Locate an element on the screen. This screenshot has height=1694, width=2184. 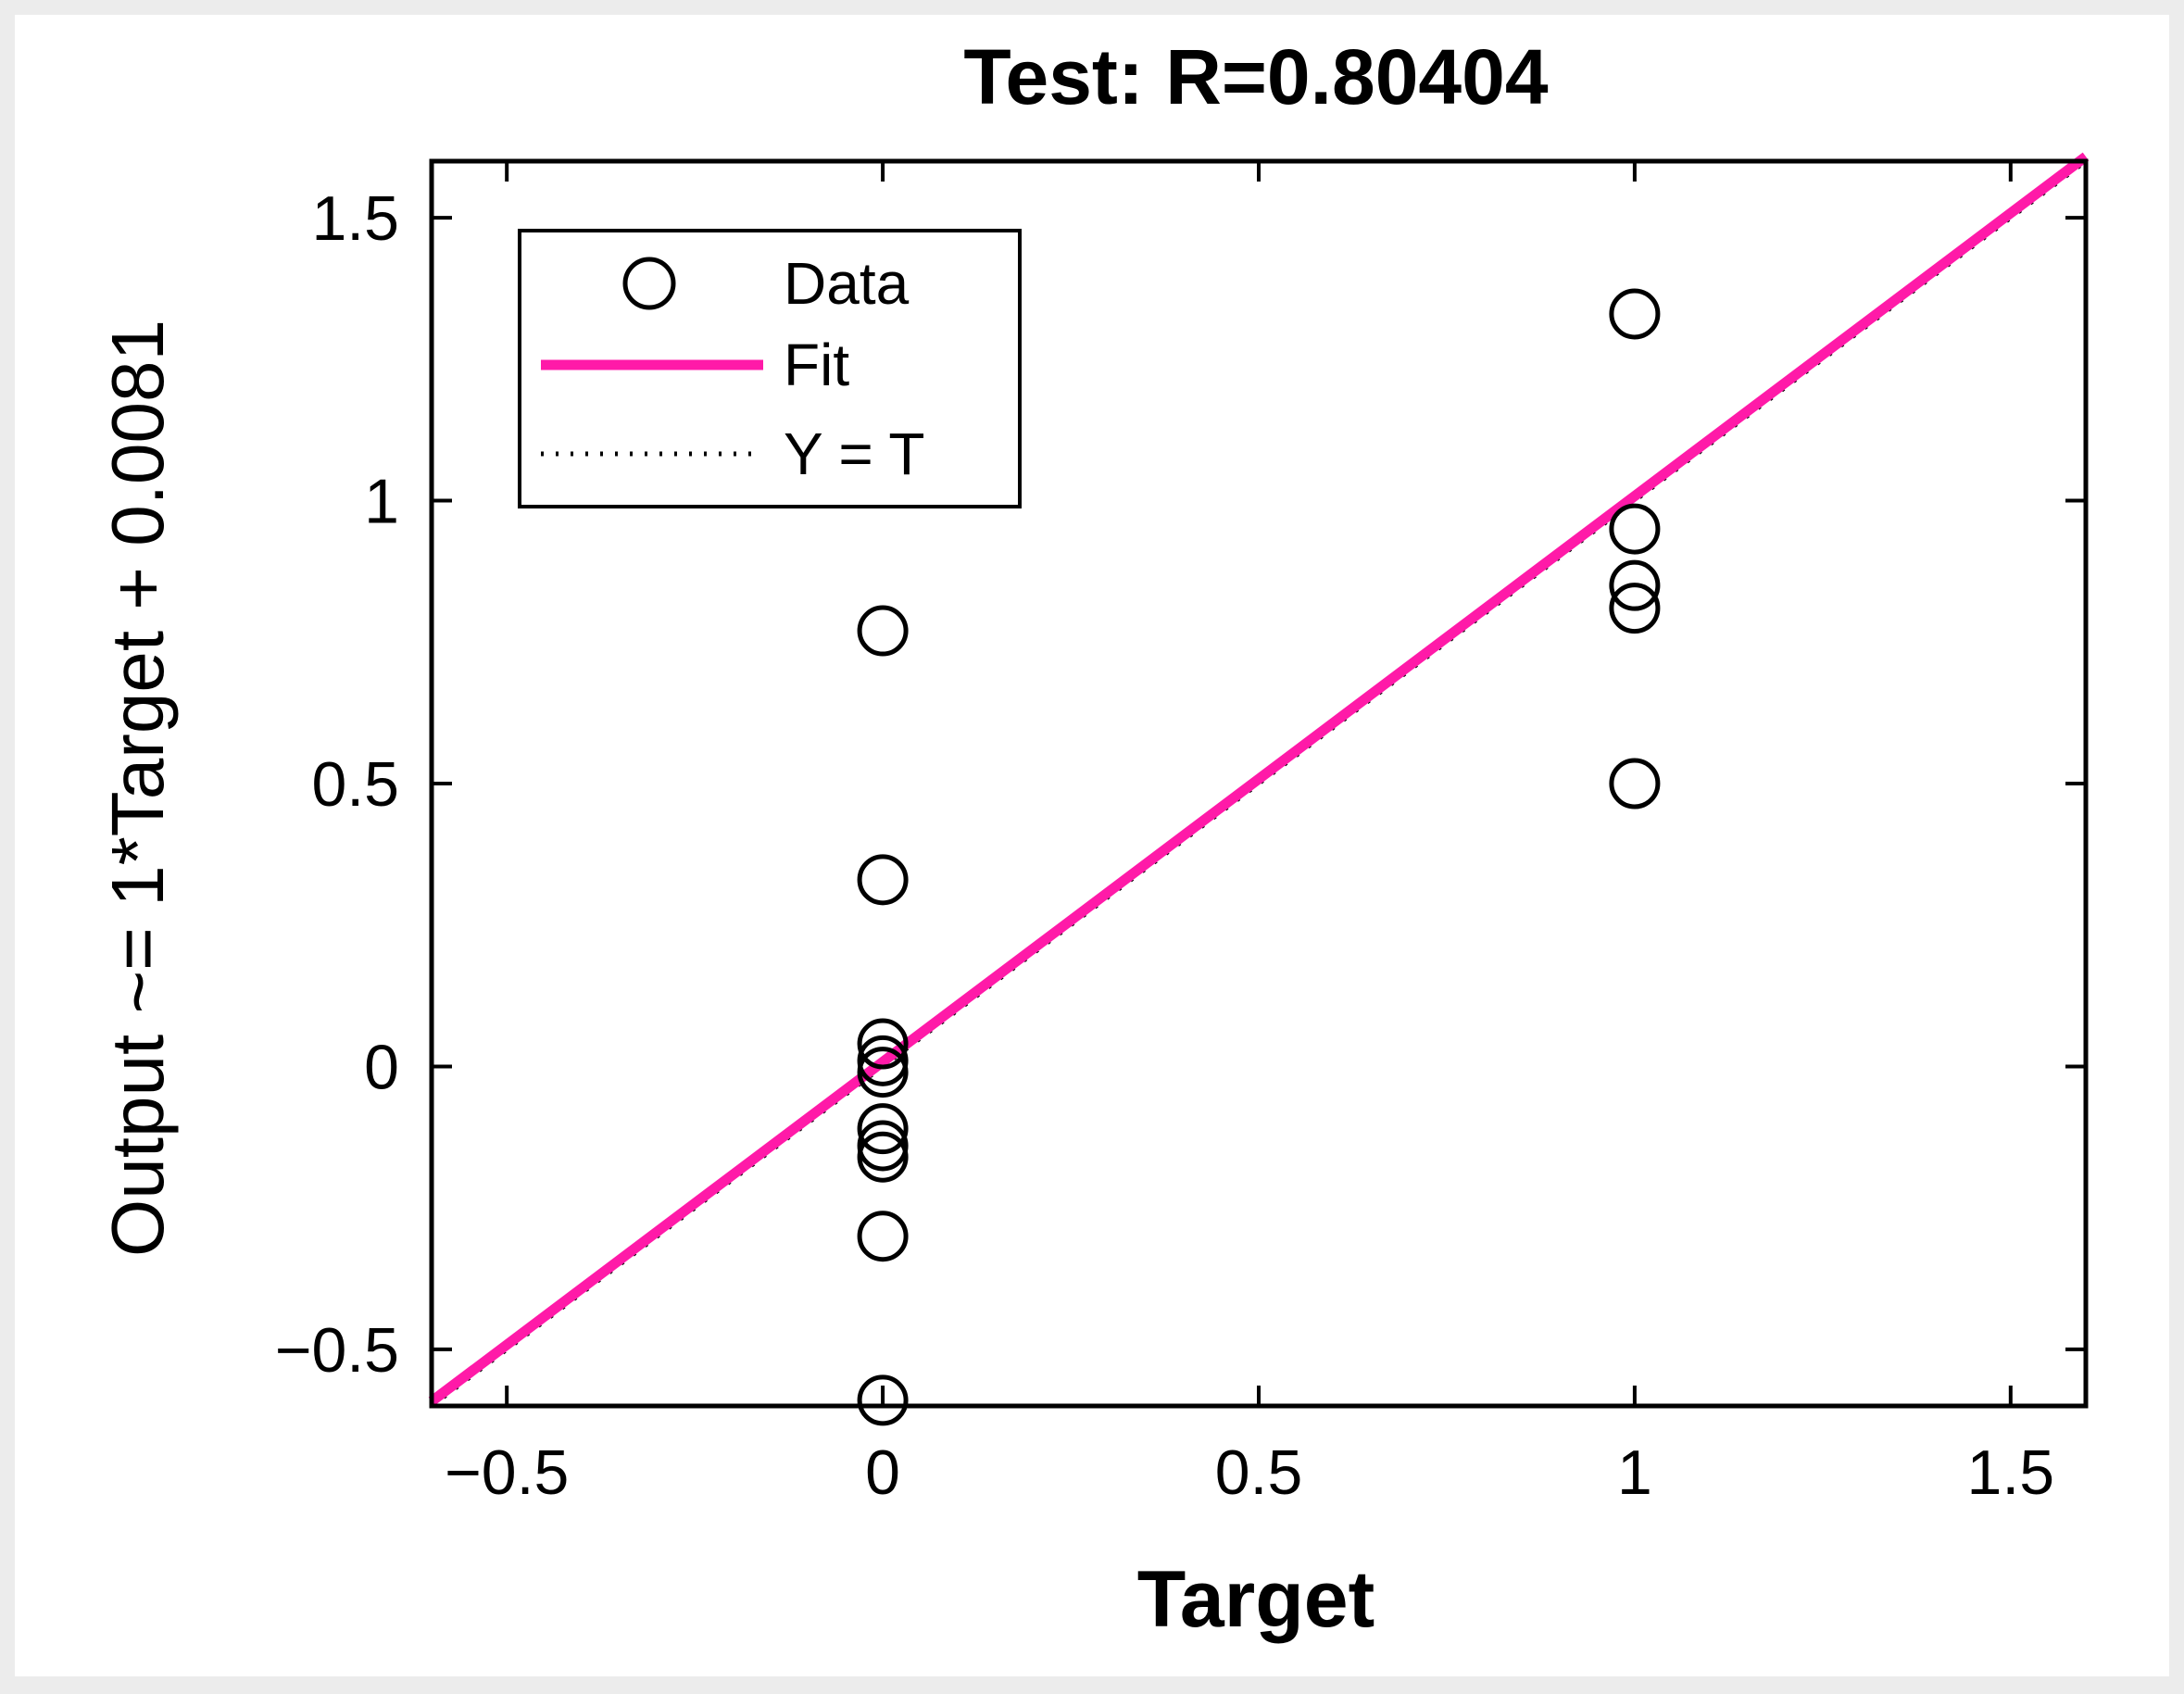
x-tick-label: 0 is located at coordinates (882, 1472).